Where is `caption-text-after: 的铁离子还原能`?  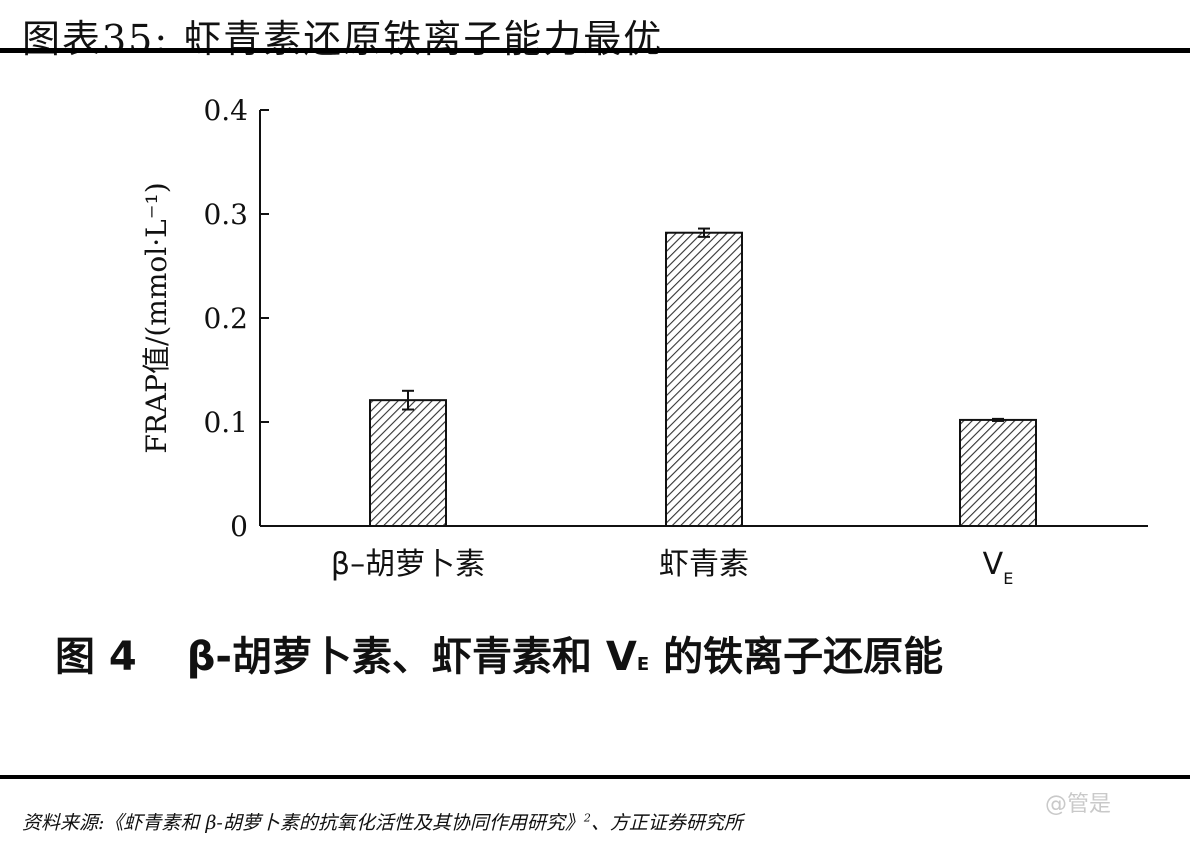 caption-text-after: 的铁离子还原能 is located at coordinates (796, 657).